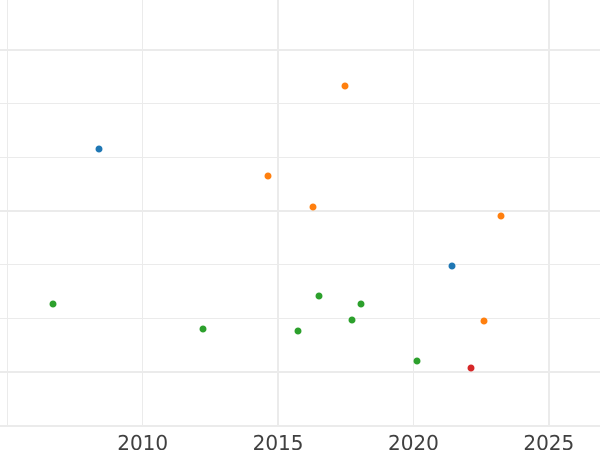 The image size is (600, 450). Describe the element at coordinates (143, 440) in the screenshot. I see `x-tick-label: 2010` at that location.